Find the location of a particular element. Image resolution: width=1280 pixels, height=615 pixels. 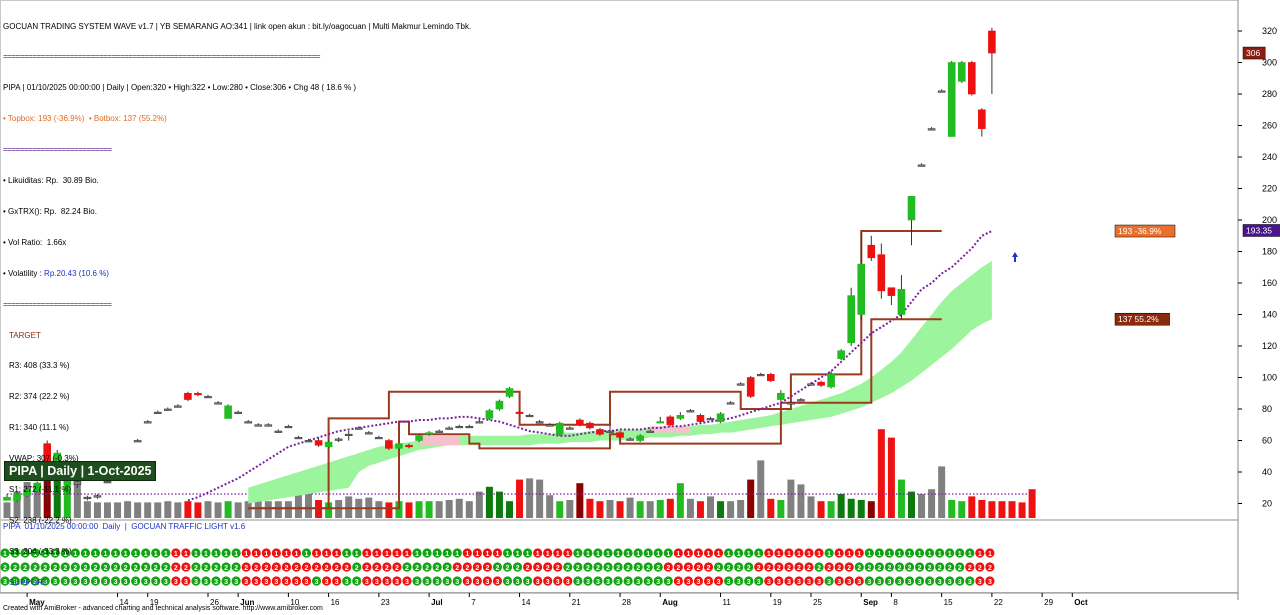

x-tick-label: 15 is located at coordinates (948, 602).